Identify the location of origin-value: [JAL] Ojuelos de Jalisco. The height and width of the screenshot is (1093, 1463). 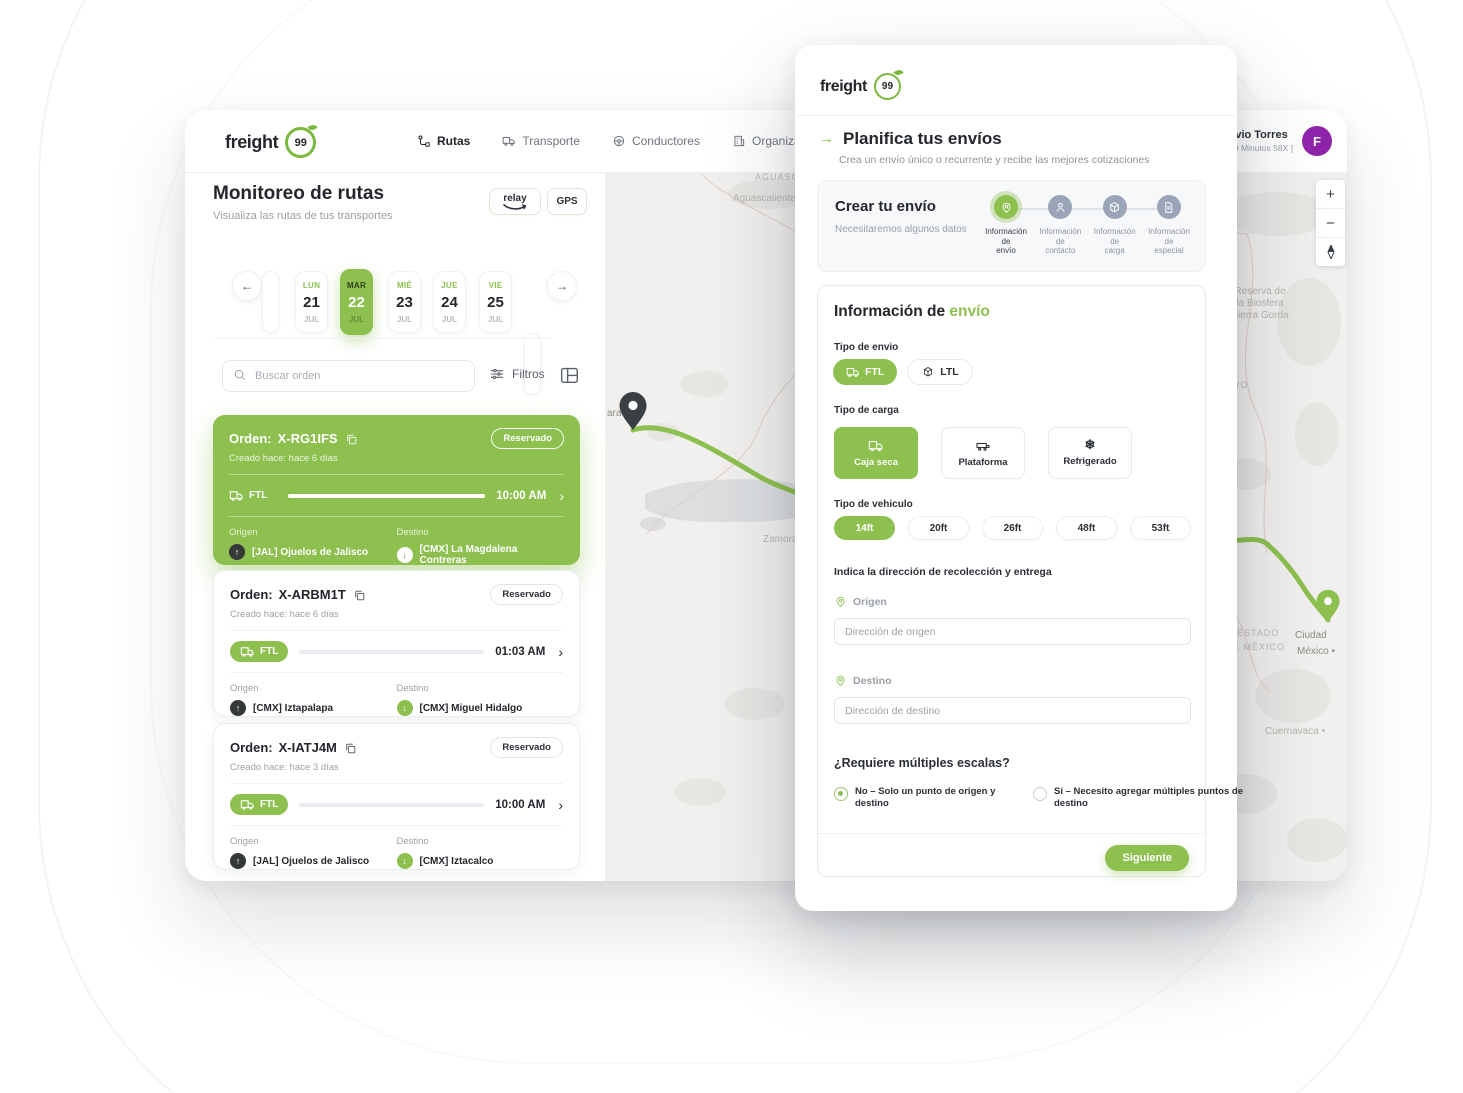
(311, 861).